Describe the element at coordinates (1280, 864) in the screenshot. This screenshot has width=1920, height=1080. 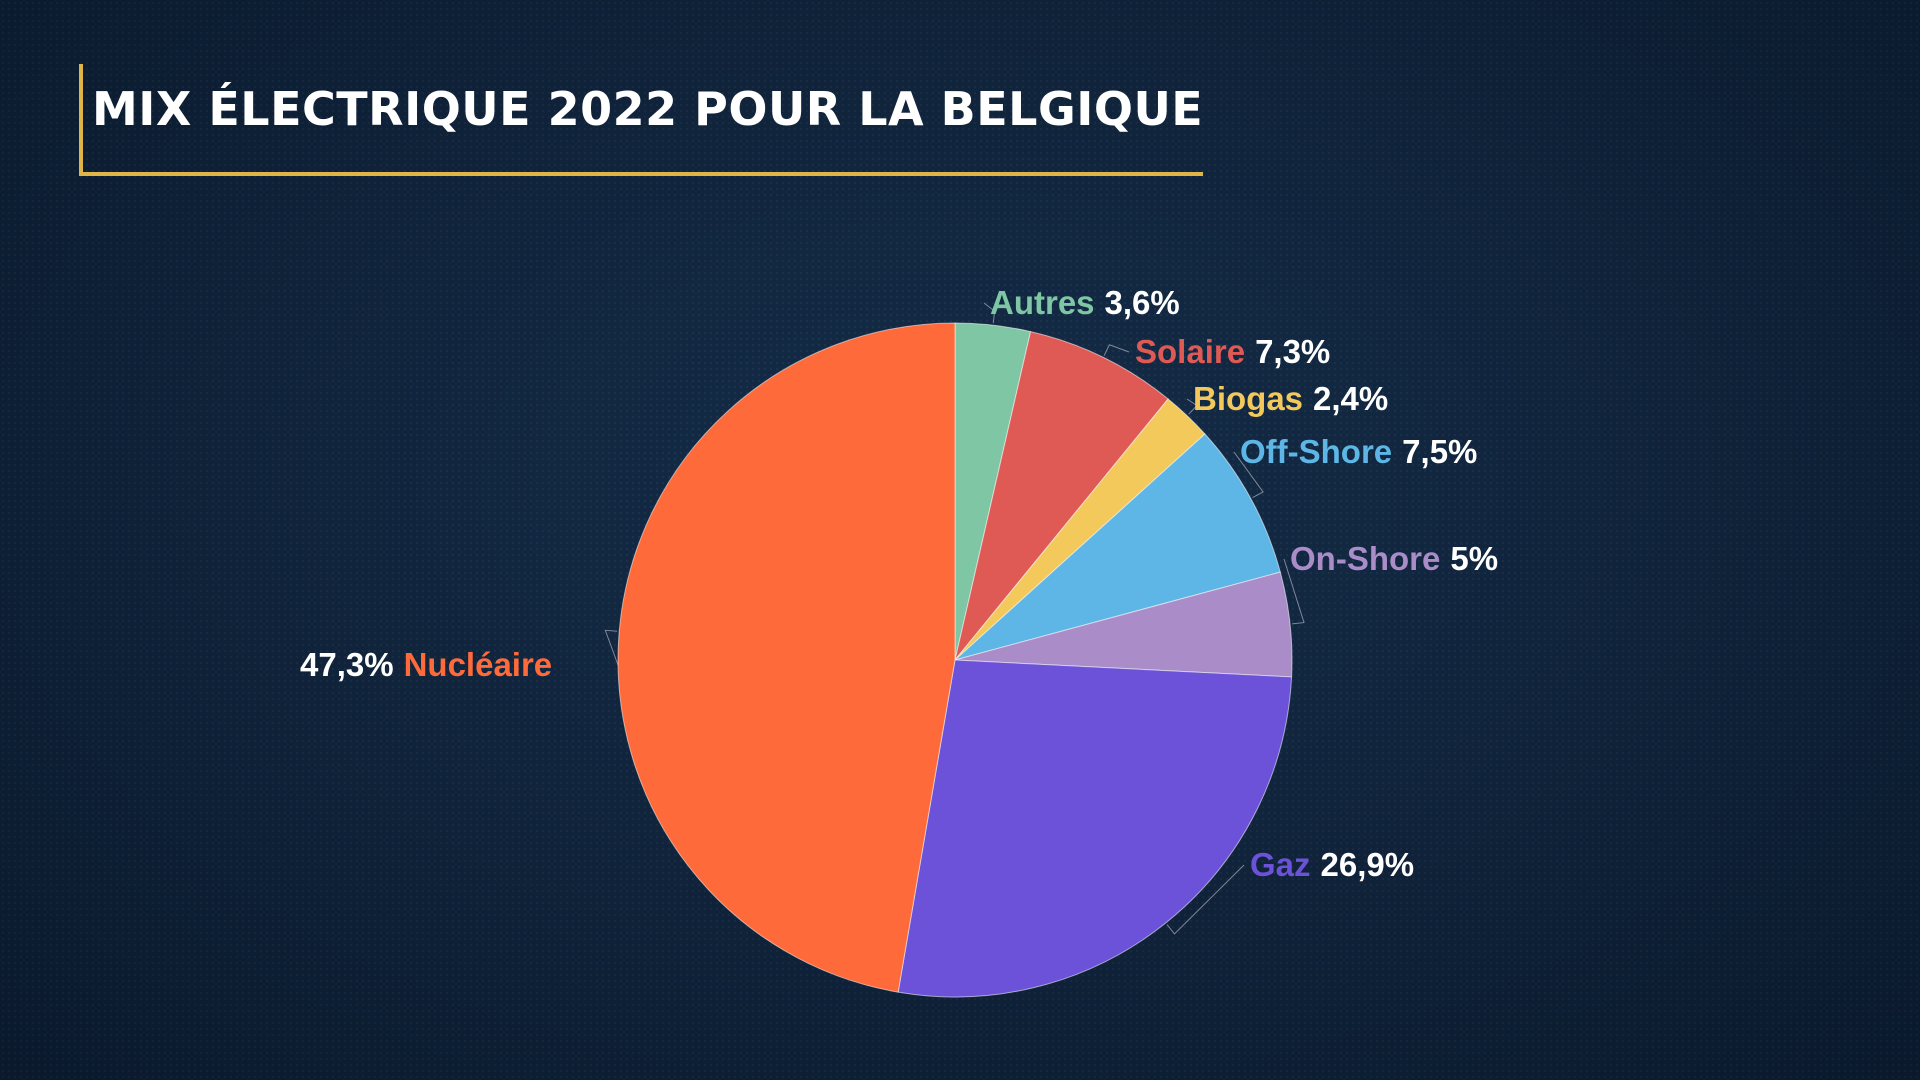
I see `slice-label-name: Gaz` at that location.